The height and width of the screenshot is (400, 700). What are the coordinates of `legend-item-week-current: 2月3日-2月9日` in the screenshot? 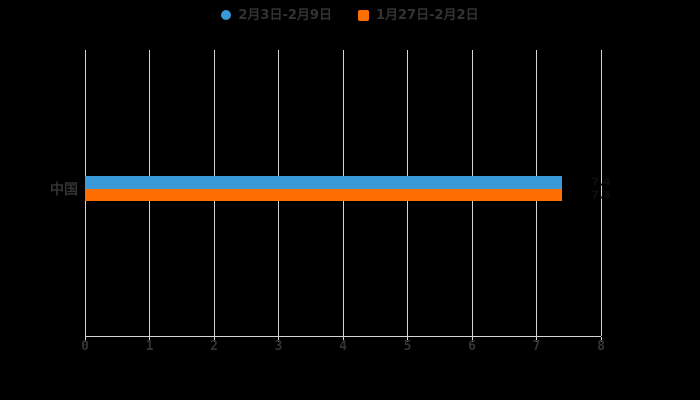 It's located at (276, 15).